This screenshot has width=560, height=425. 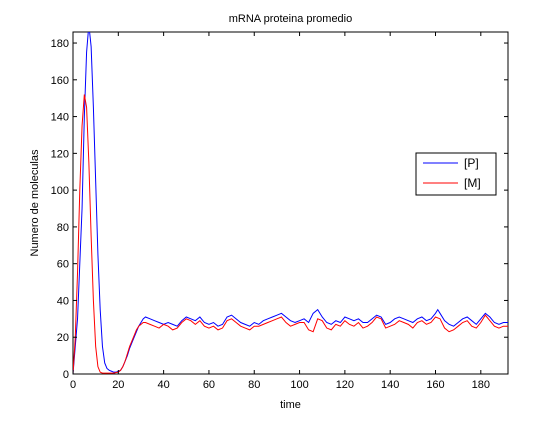 I want to click on x-tick-label: 100, so click(x=299, y=385).